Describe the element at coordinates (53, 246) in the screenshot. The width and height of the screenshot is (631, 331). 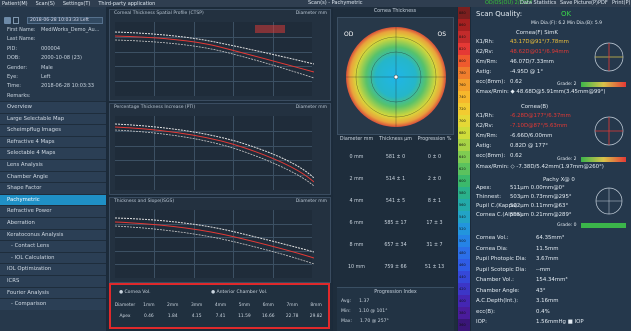
I see `nav-item: - Contact Lens` at that location.